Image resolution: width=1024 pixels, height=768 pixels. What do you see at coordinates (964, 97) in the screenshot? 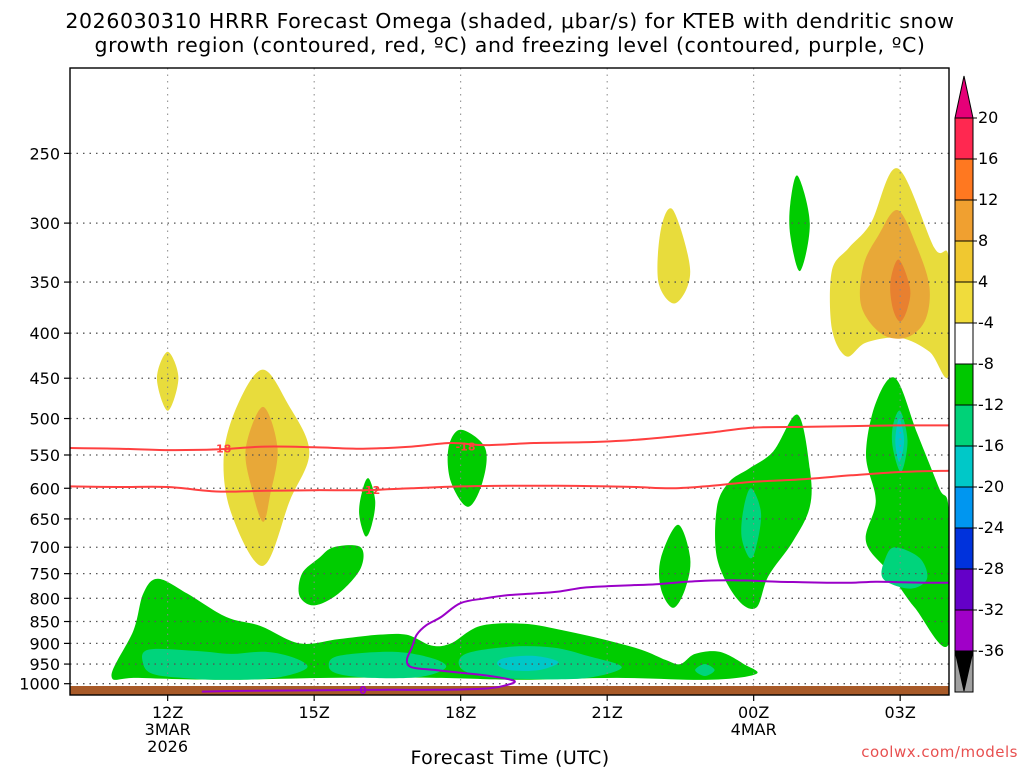
I see `colorbar-top-arrow` at bounding box center [964, 97].